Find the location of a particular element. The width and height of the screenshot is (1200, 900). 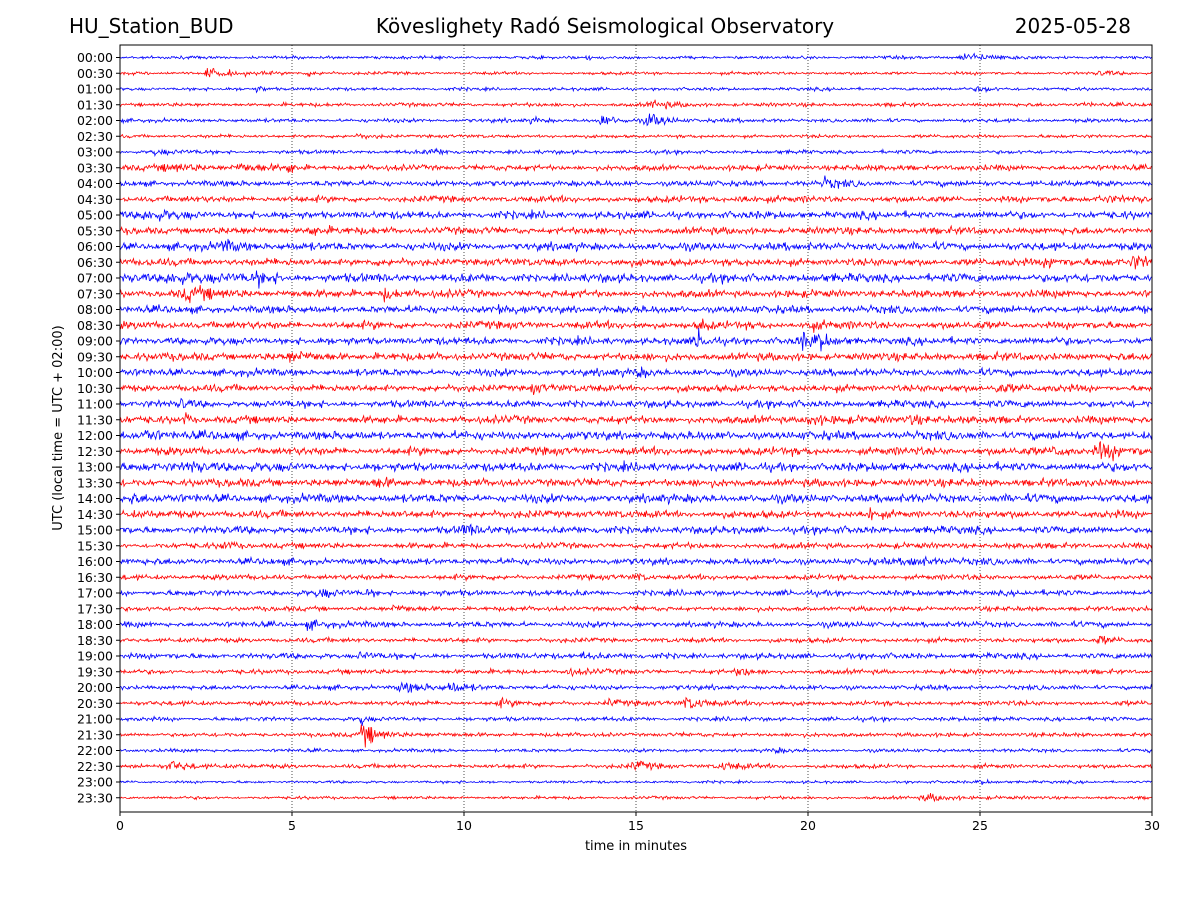

y-tick-label: 05:00 is located at coordinates (95, 215).